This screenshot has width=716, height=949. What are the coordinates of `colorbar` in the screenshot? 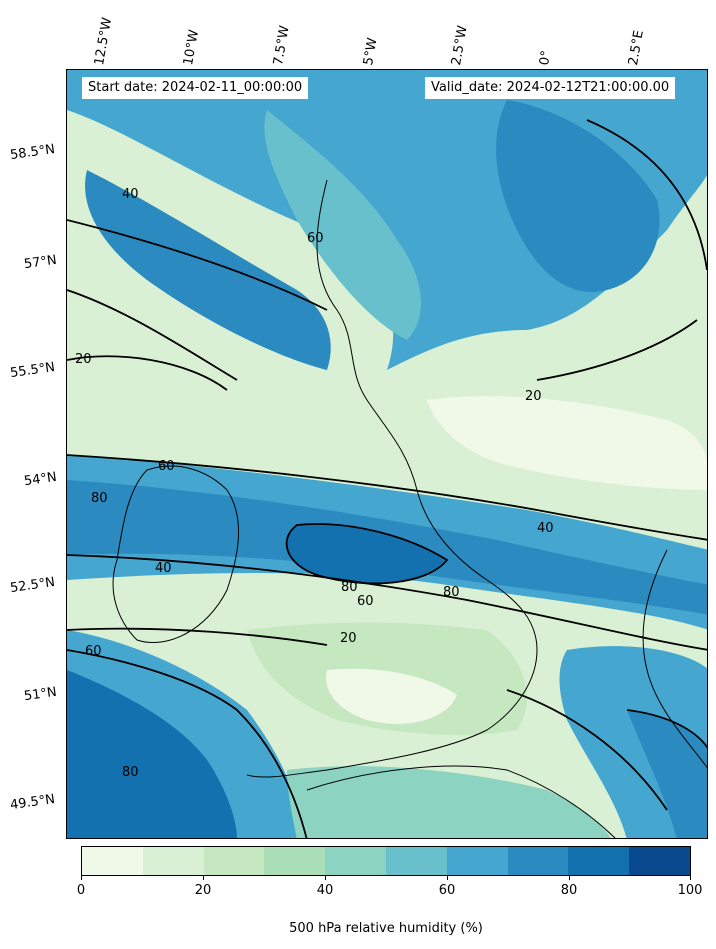 It's located at (386, 861).